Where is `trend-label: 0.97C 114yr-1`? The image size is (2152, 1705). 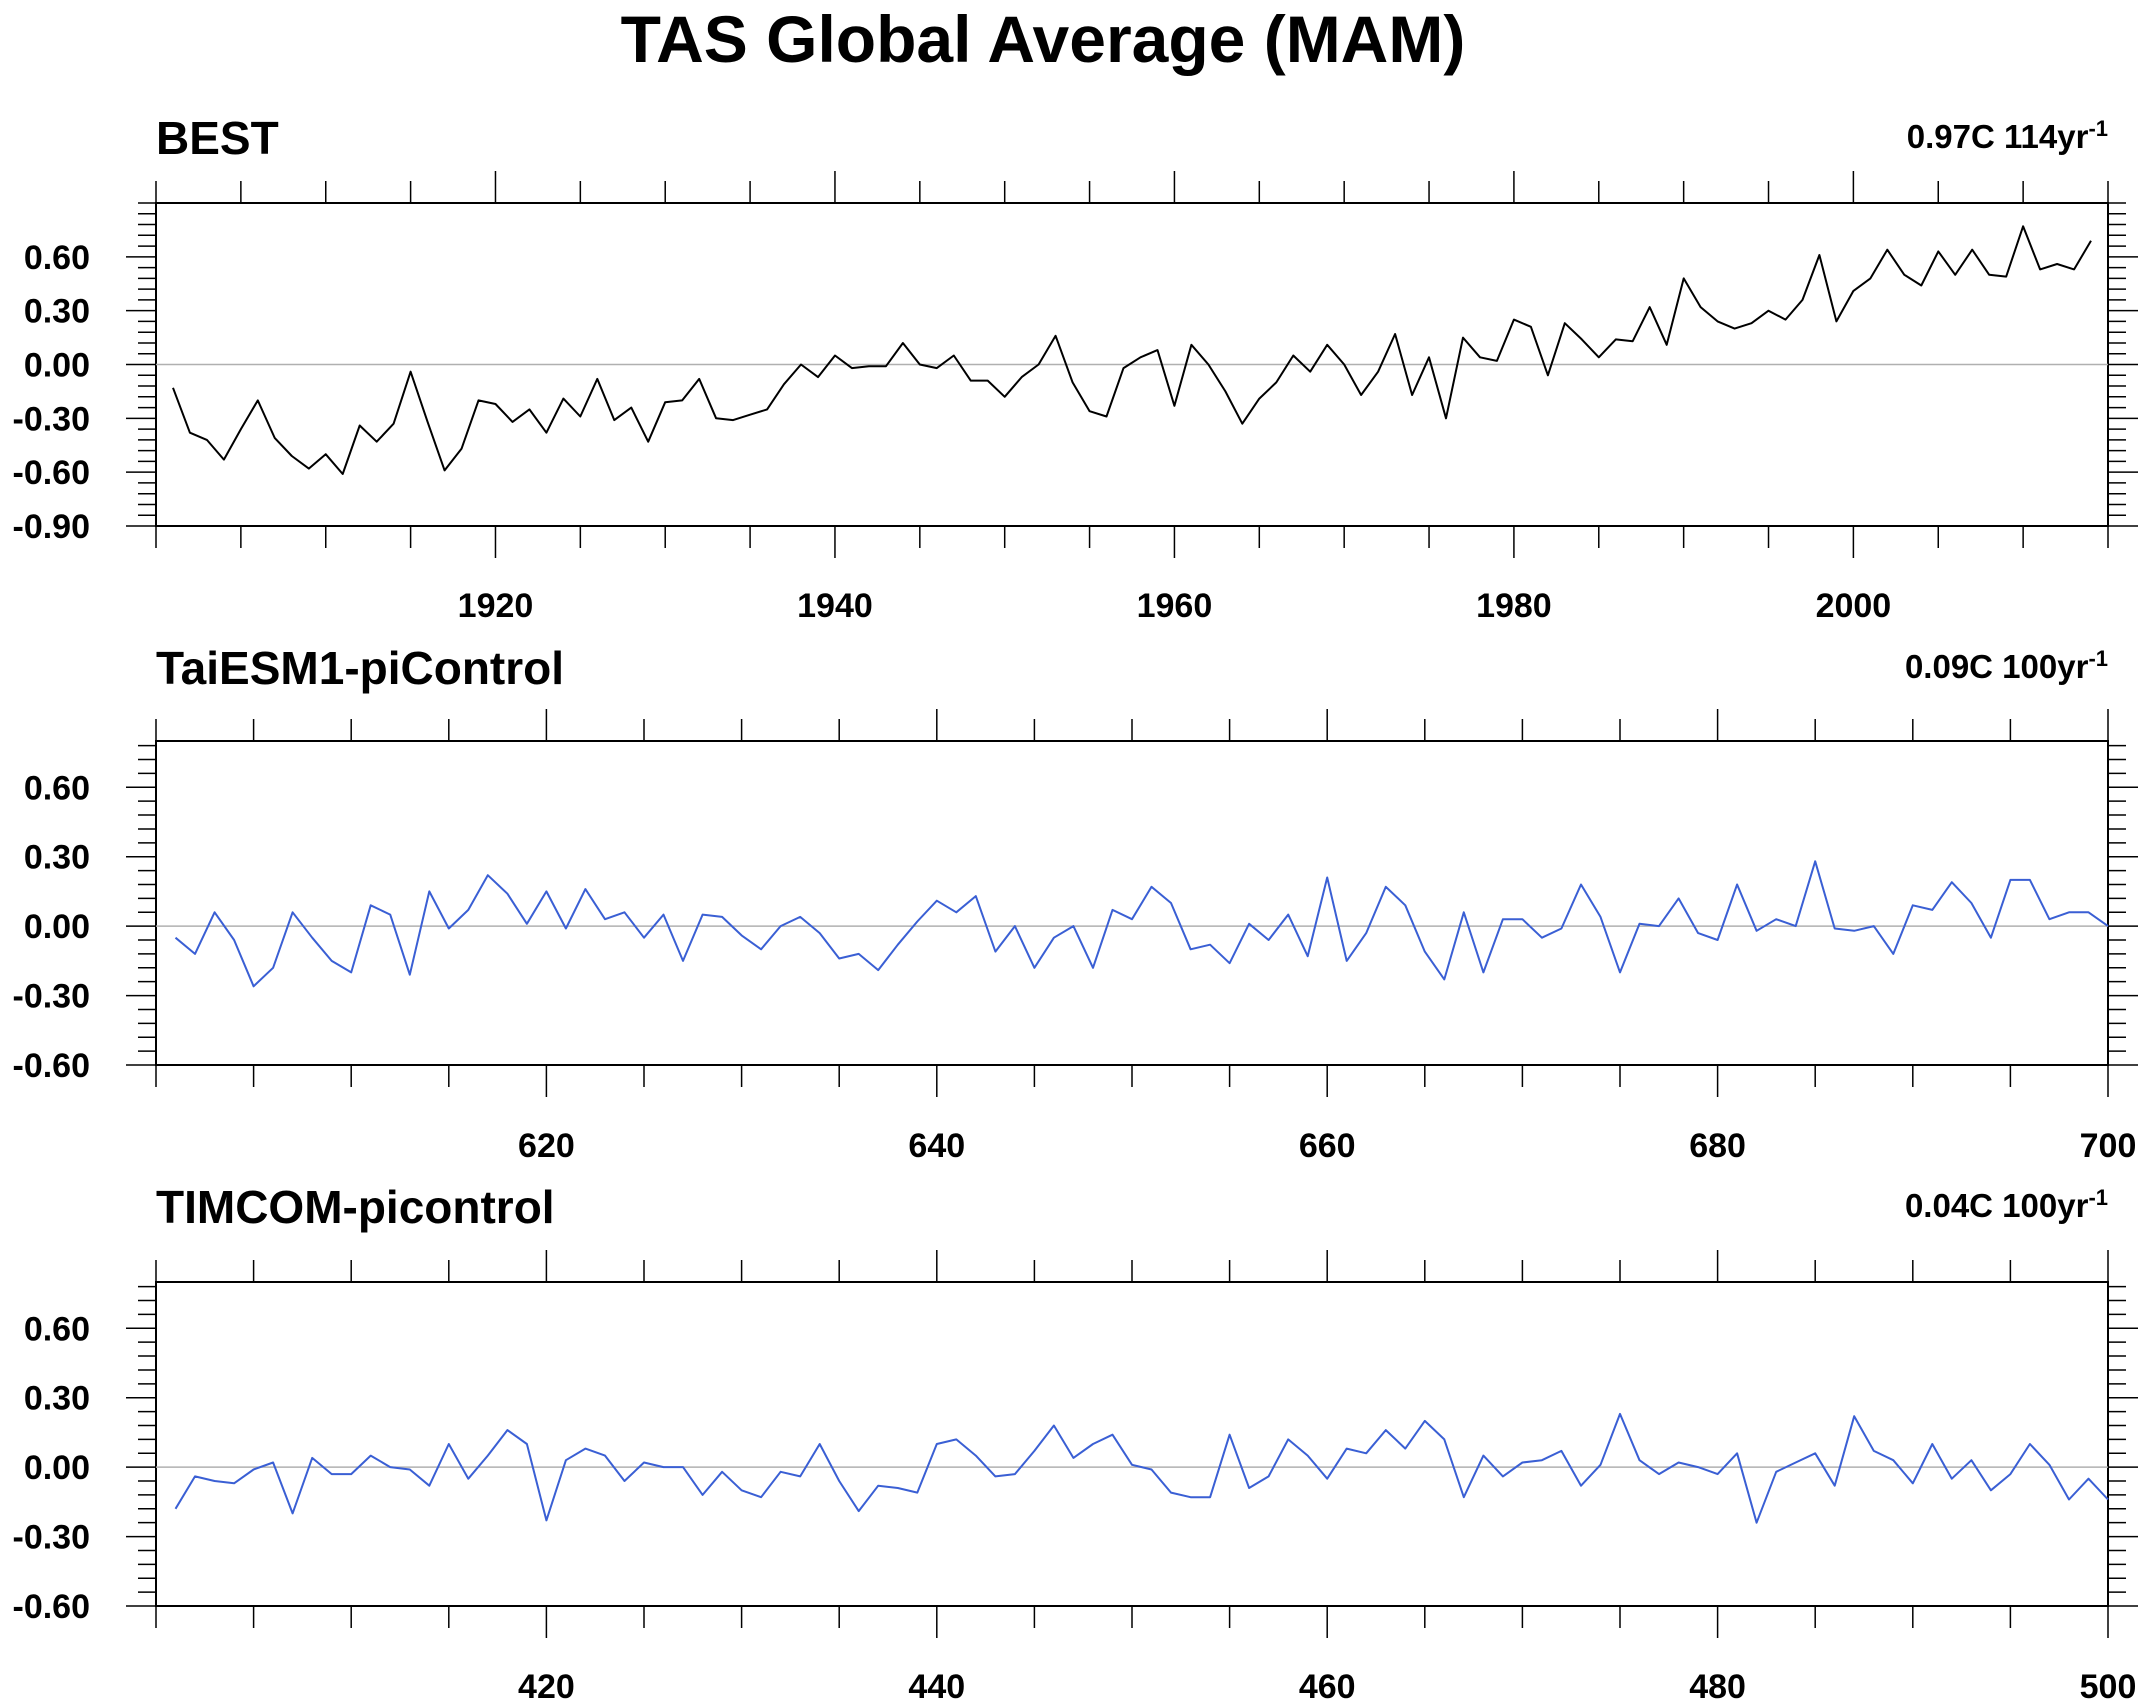
trend-label: 0.97C 114yr-1 is located at coordinates (2007, 136).